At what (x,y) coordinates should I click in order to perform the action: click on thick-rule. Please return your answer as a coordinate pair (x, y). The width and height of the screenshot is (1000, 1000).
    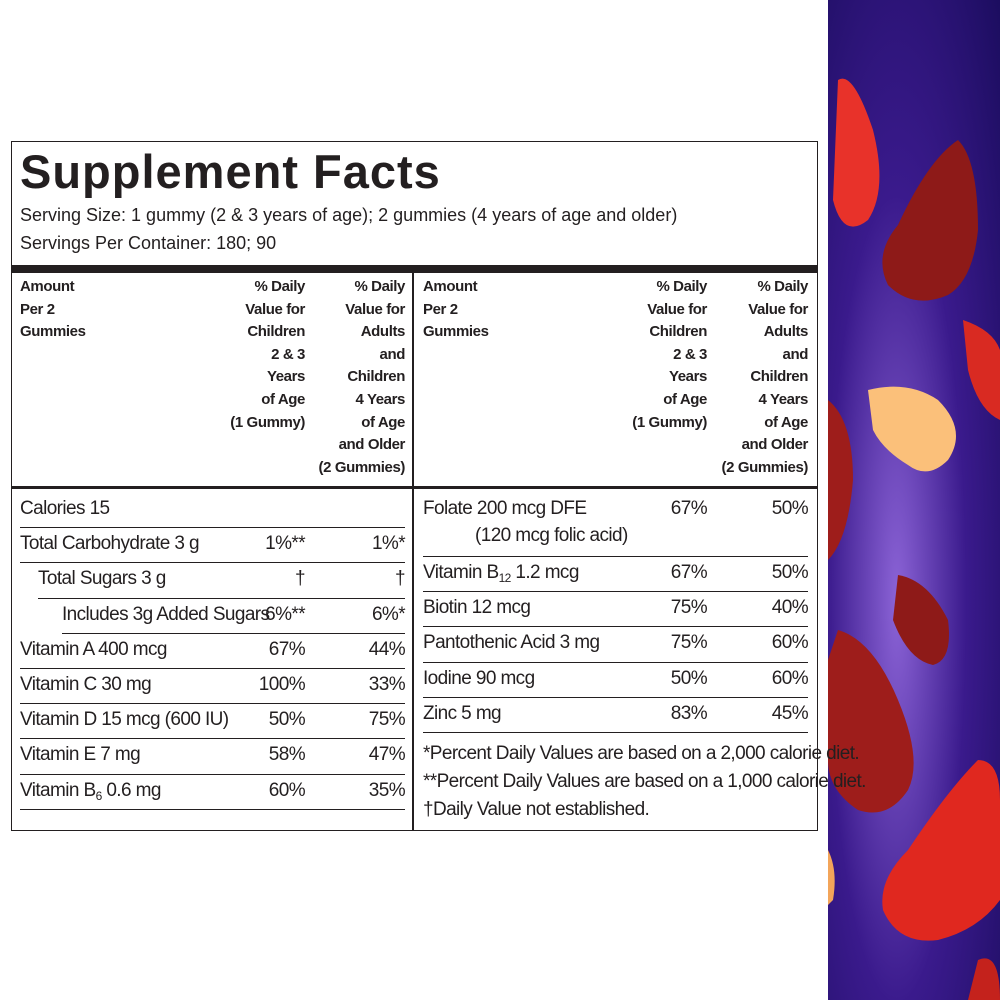
    Looking at the image, I should click on (414, 269).